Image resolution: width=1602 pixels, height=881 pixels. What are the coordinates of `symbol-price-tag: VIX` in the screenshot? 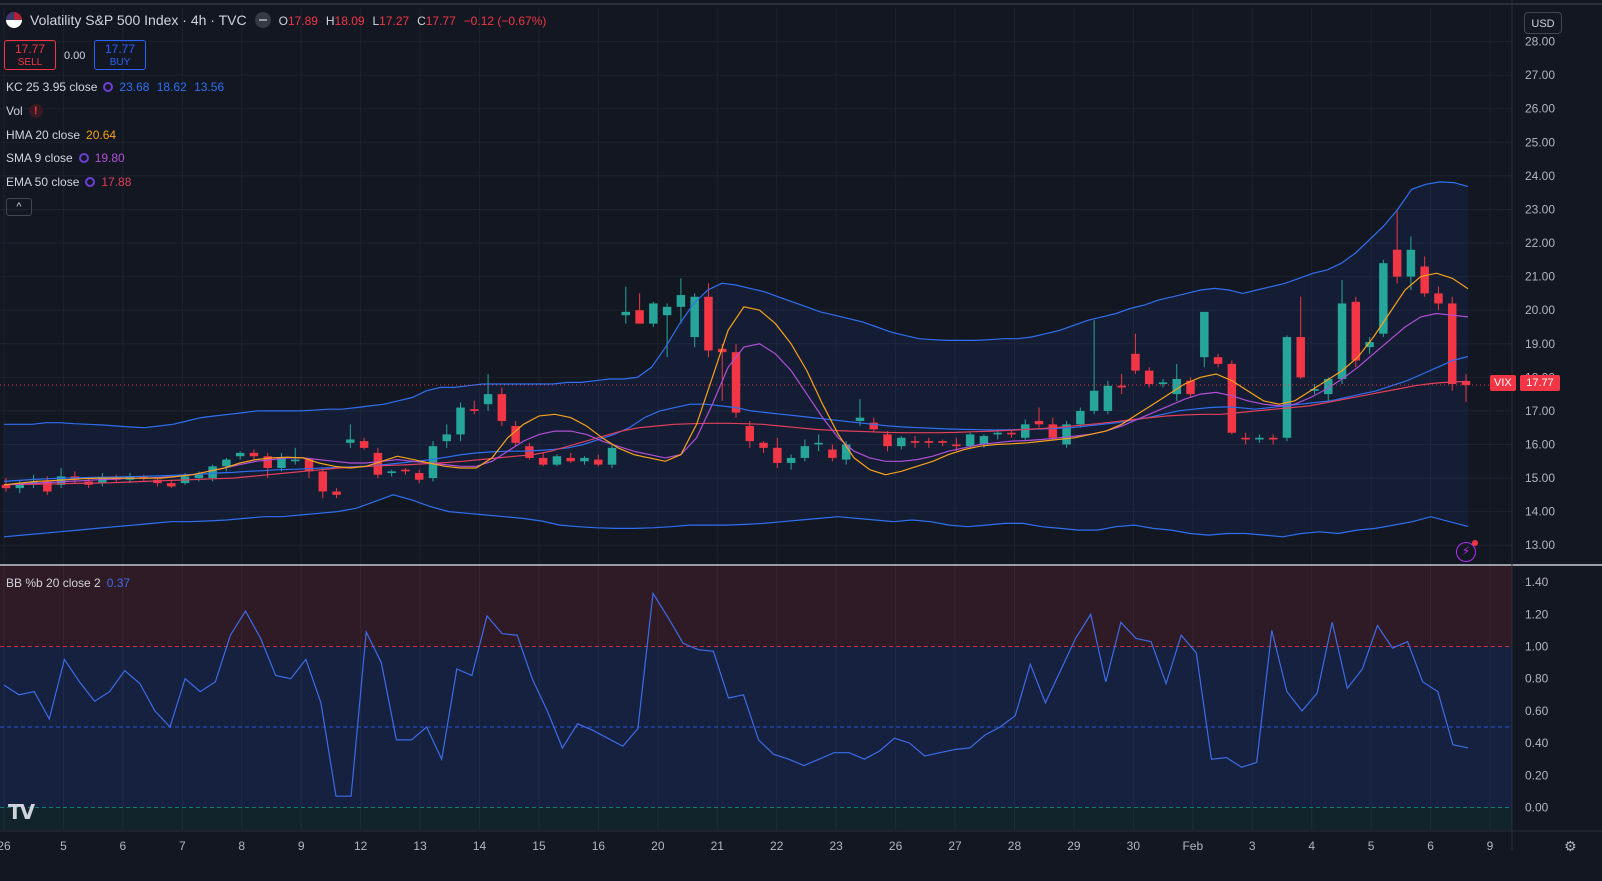 It's located at (1503, 383).